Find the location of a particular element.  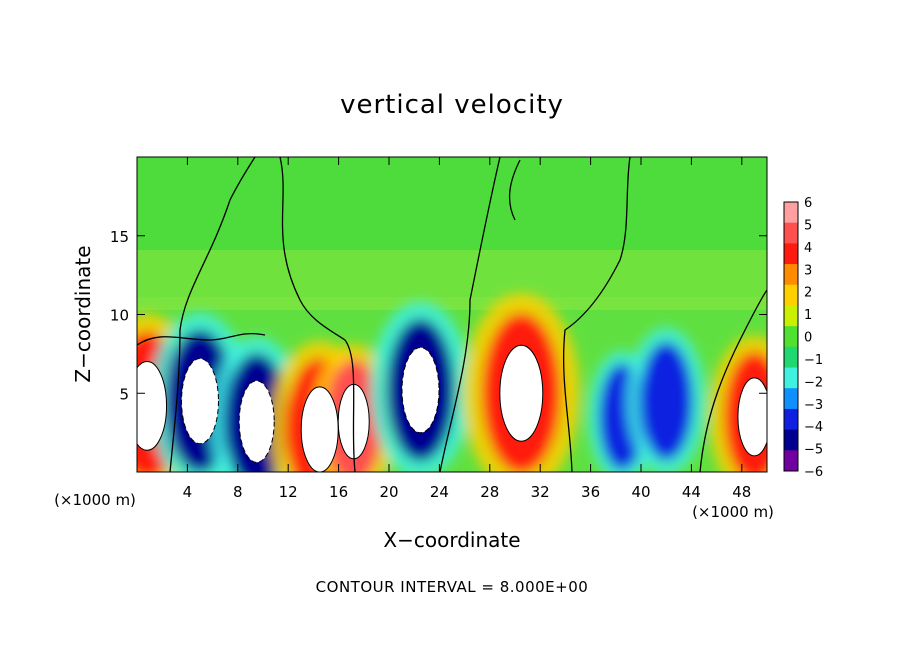

colorbar-tick-label: −2 is located at coordinates (813, 382).